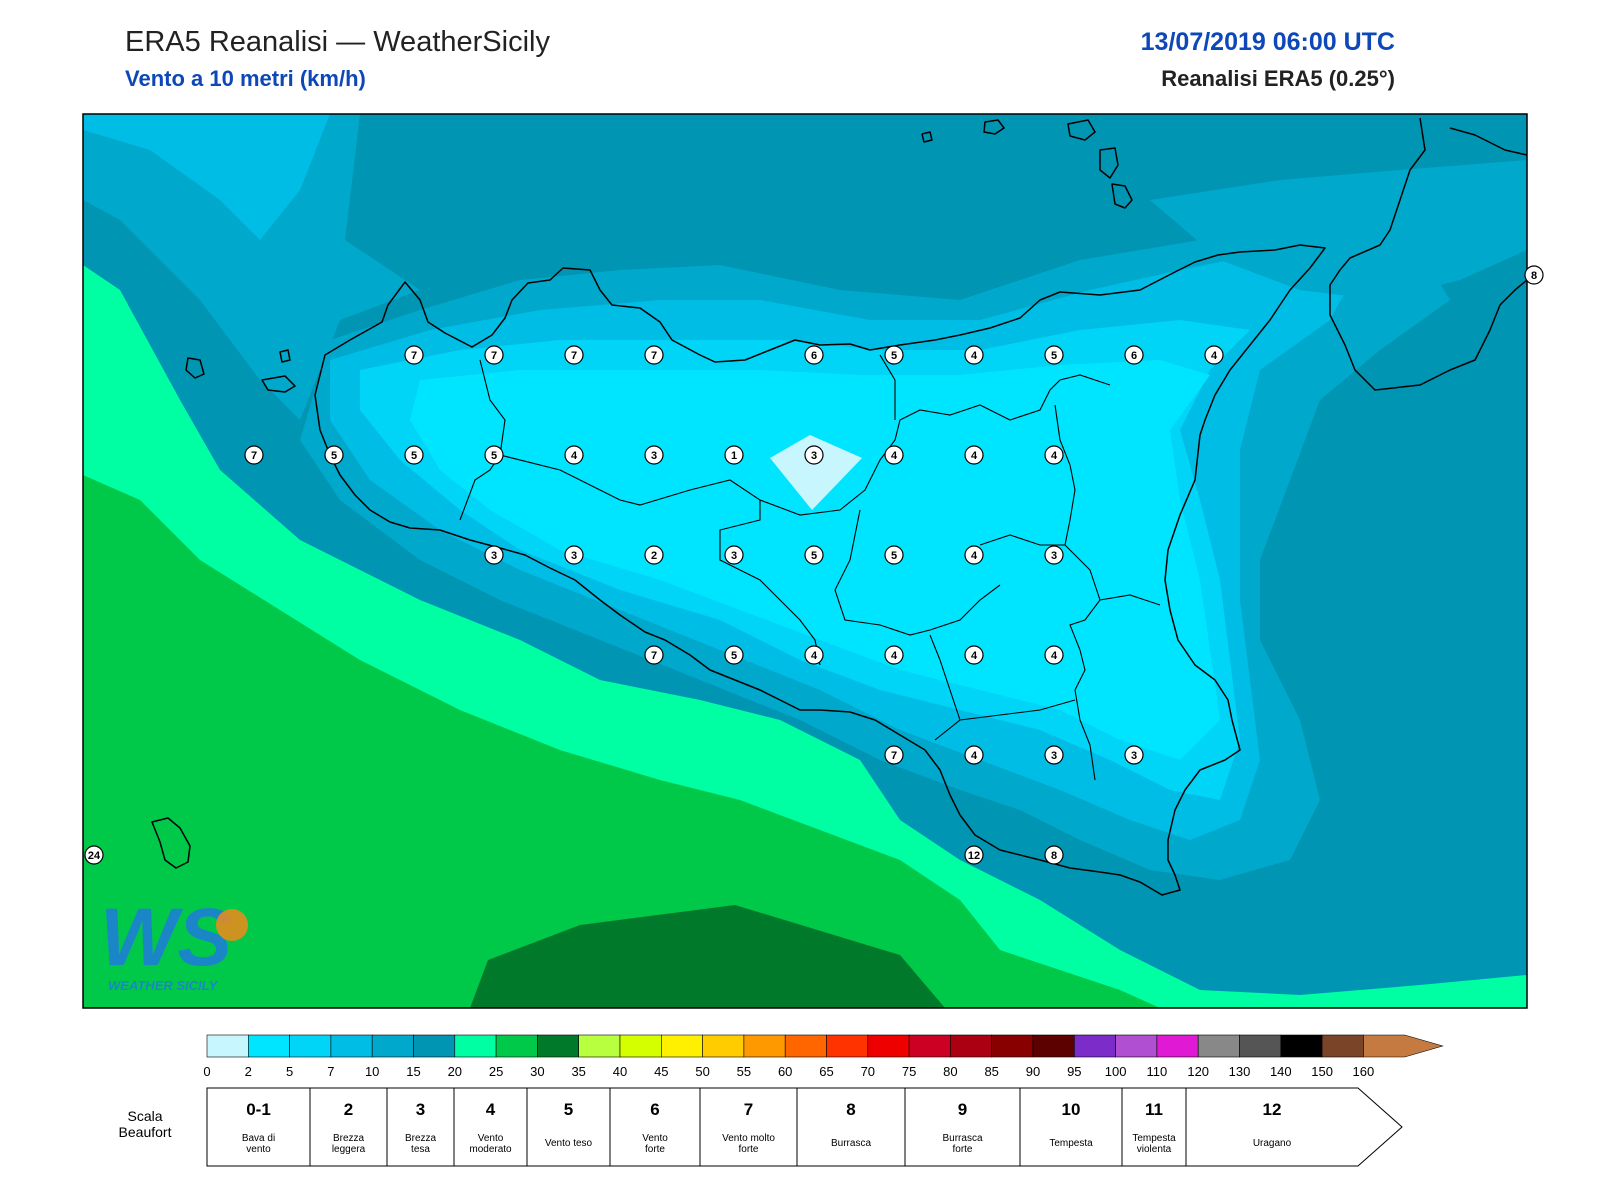 Image resolution: width=1600 pixels, height=1200 pixels. What do you see at coordinates (568, 1109) in the screenshot?
I see `beaufort-number: 5` at bounding box center [568, 1109].